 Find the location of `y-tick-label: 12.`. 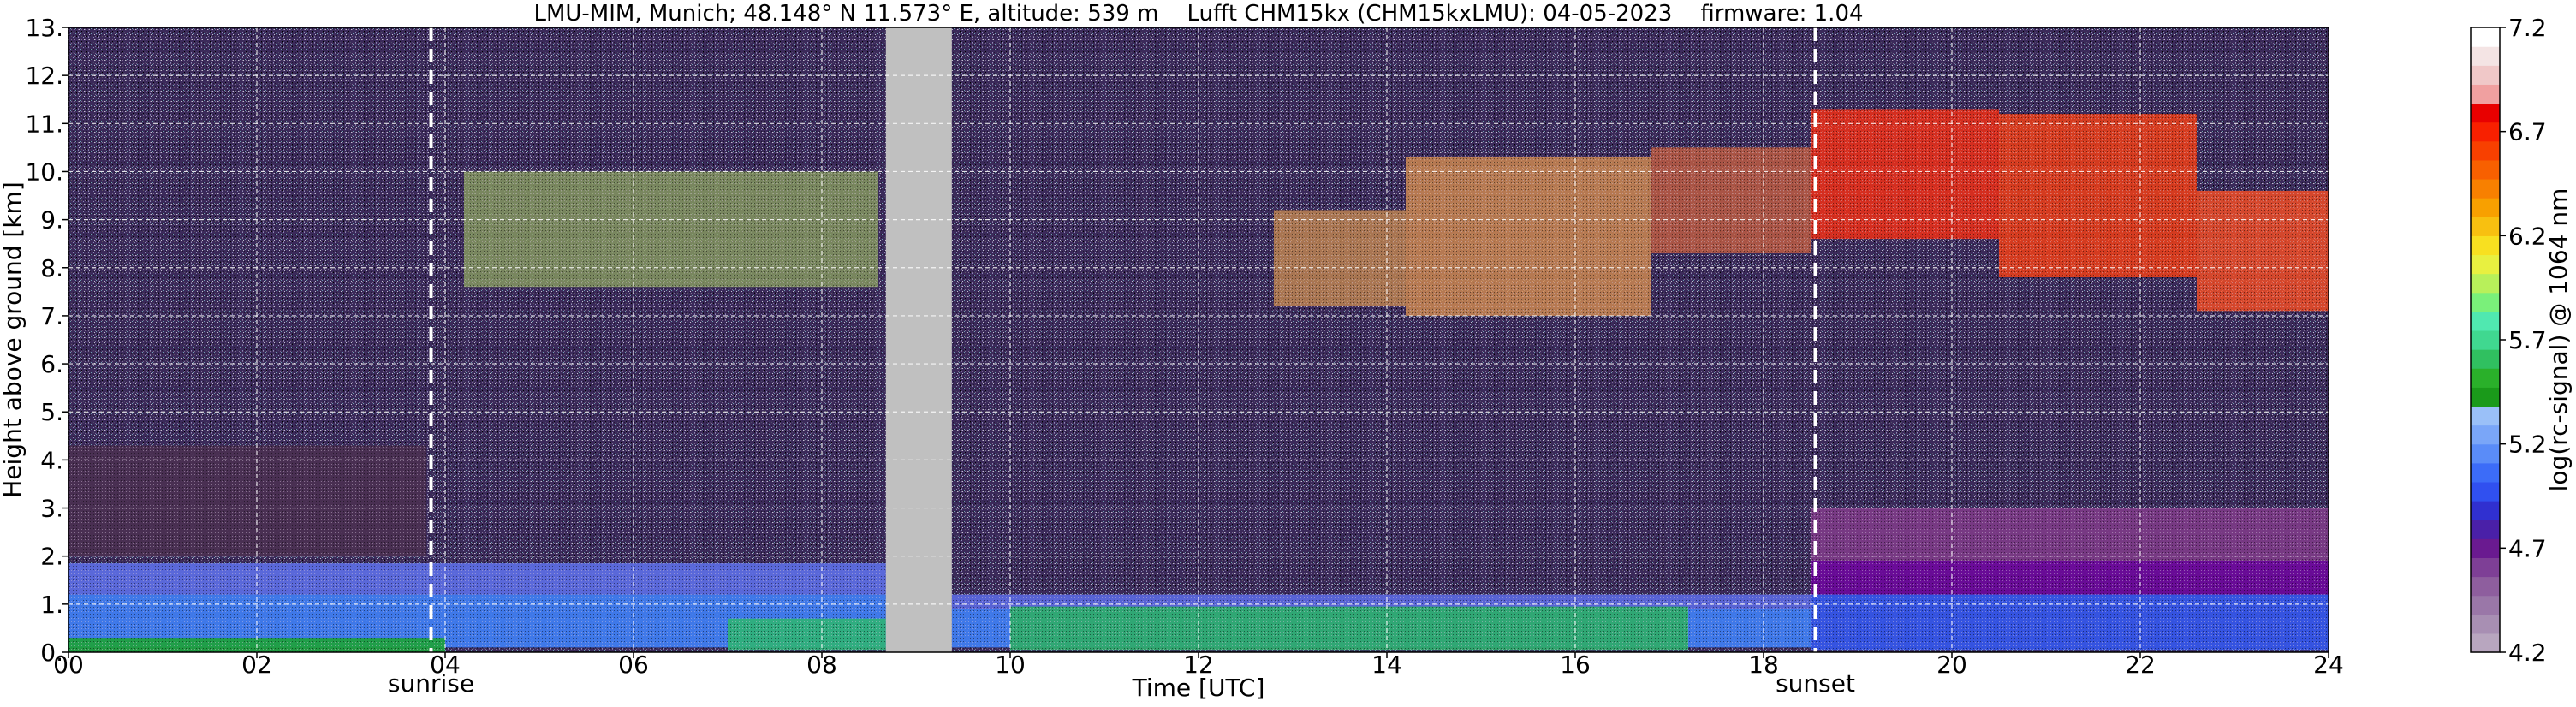

y-tick-label: 12. is located at coordinates (44, 76).